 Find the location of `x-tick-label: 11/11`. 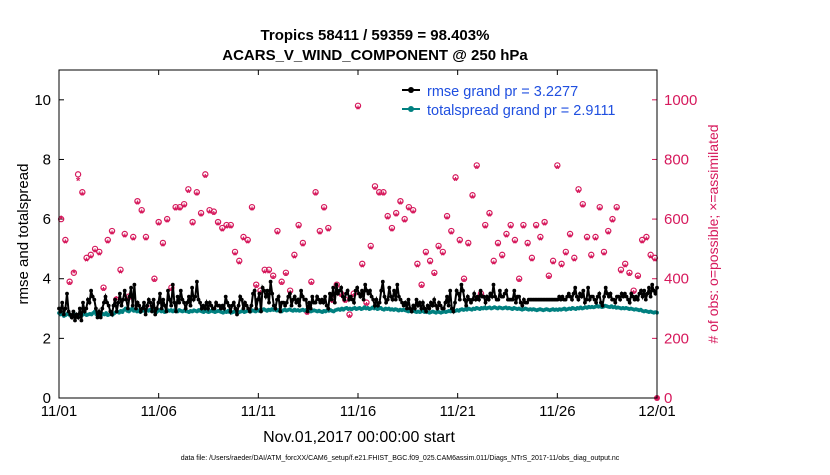

x-tick-label: 11/11 is located at coordinates (258, 411).